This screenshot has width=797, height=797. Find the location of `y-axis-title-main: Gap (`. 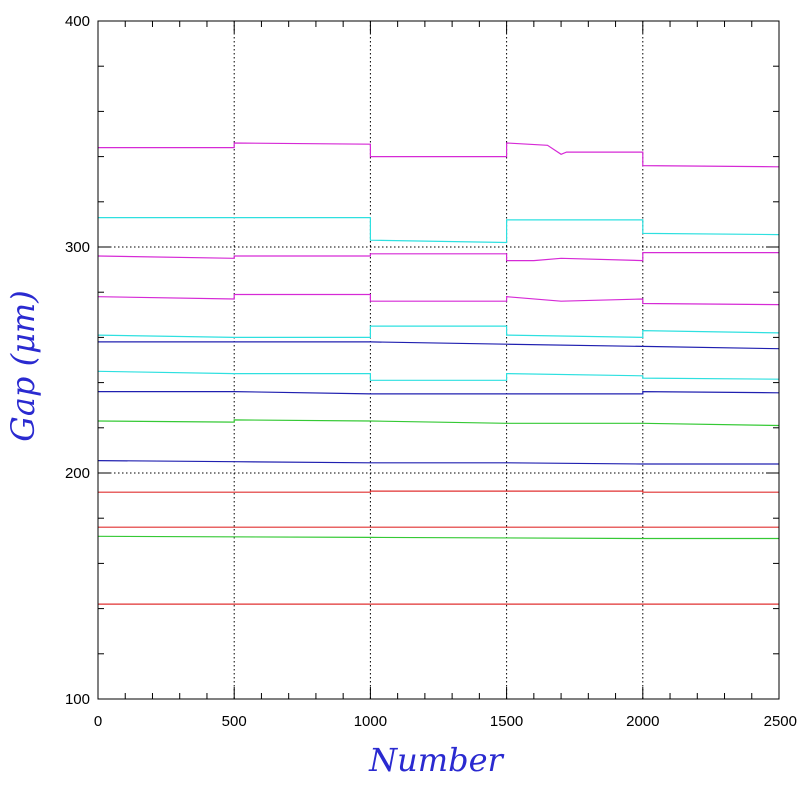

y-axis-title-main: Gap ( is located at coordinates (23, 396).